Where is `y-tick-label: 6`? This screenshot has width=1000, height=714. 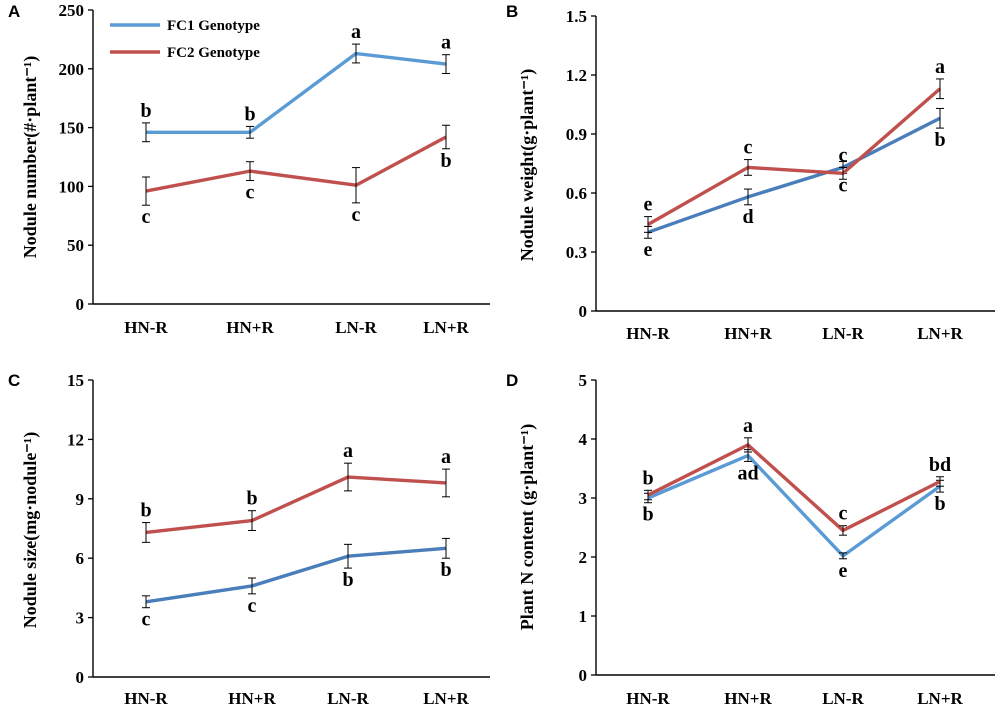 y-tick-label: 6 is located at coordinates (80, 558).